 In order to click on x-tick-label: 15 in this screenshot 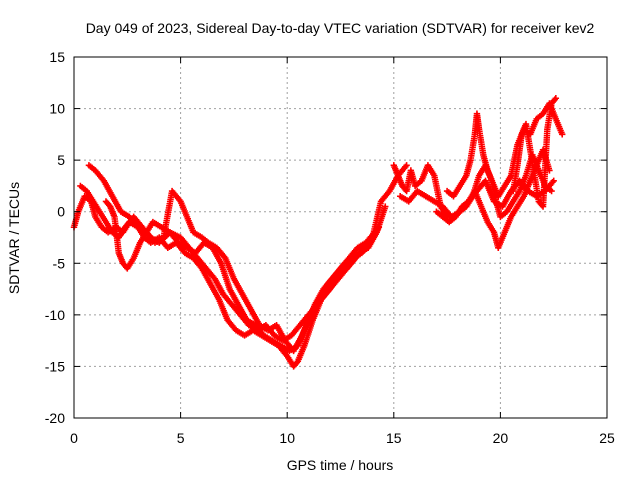, I will do `click(394, 438)`.